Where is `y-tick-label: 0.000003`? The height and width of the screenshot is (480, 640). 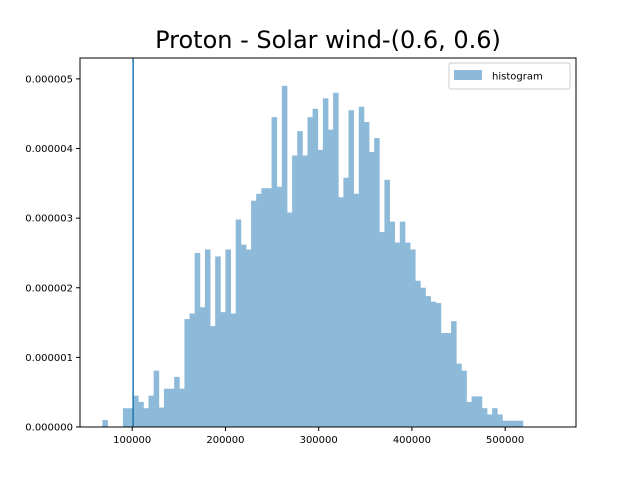
y-tick-label: 0.000003 is located at coordinates (49, 219).